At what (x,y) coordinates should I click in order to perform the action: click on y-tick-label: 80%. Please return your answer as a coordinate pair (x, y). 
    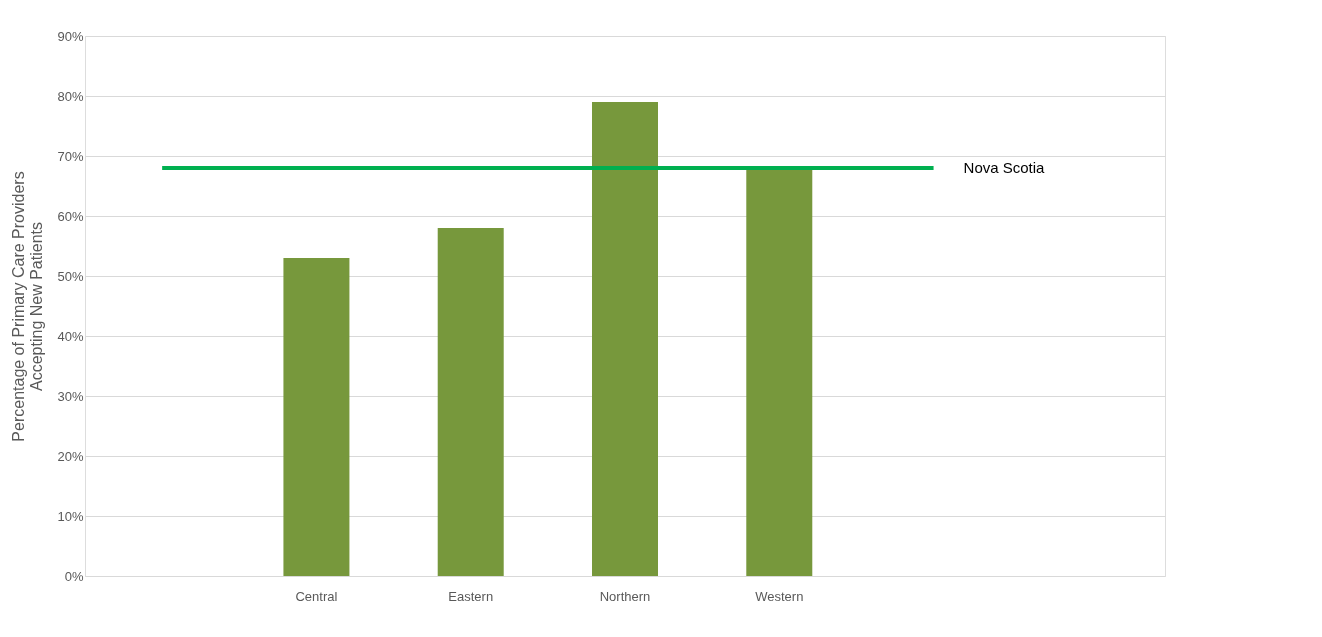
    Looking at the image, I should click on (70, 96).